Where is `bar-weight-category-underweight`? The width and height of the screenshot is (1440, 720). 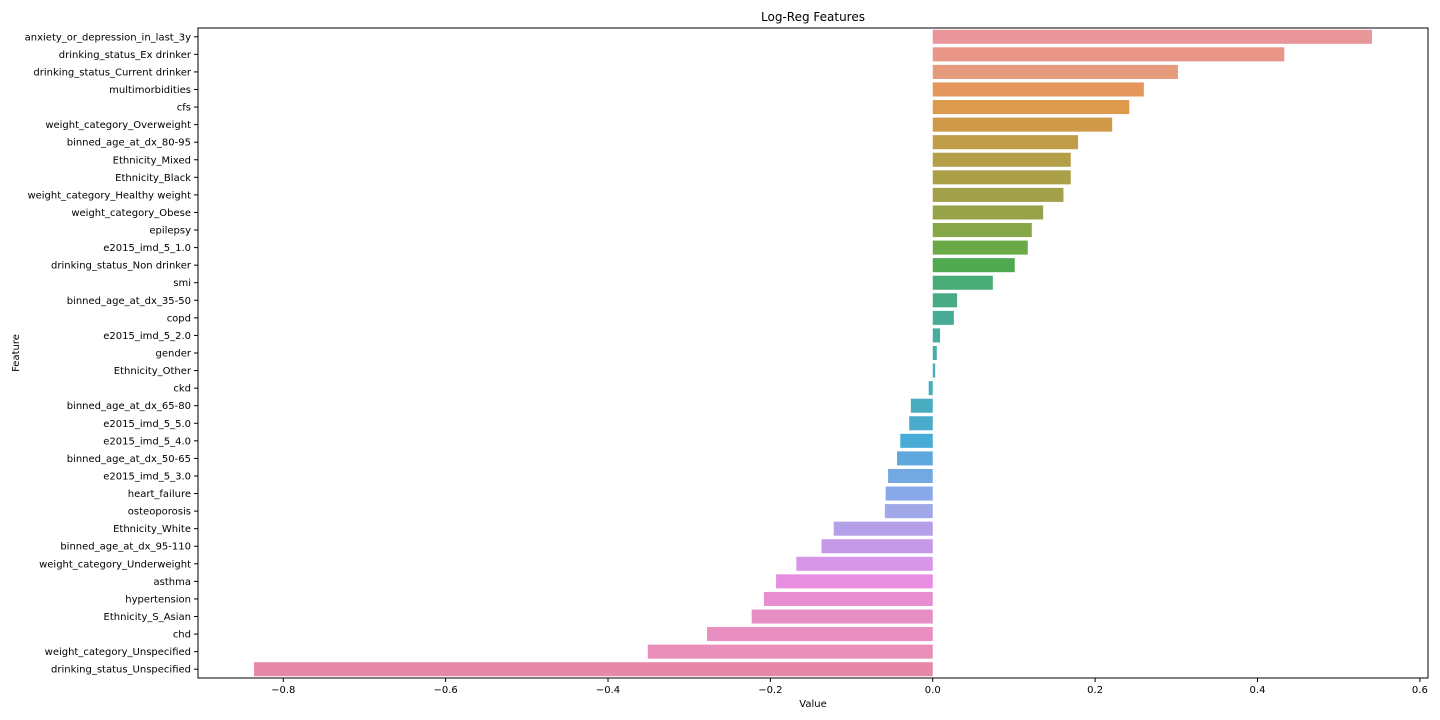 bar-weight-category-underweight is located at coordinates (864, 563).